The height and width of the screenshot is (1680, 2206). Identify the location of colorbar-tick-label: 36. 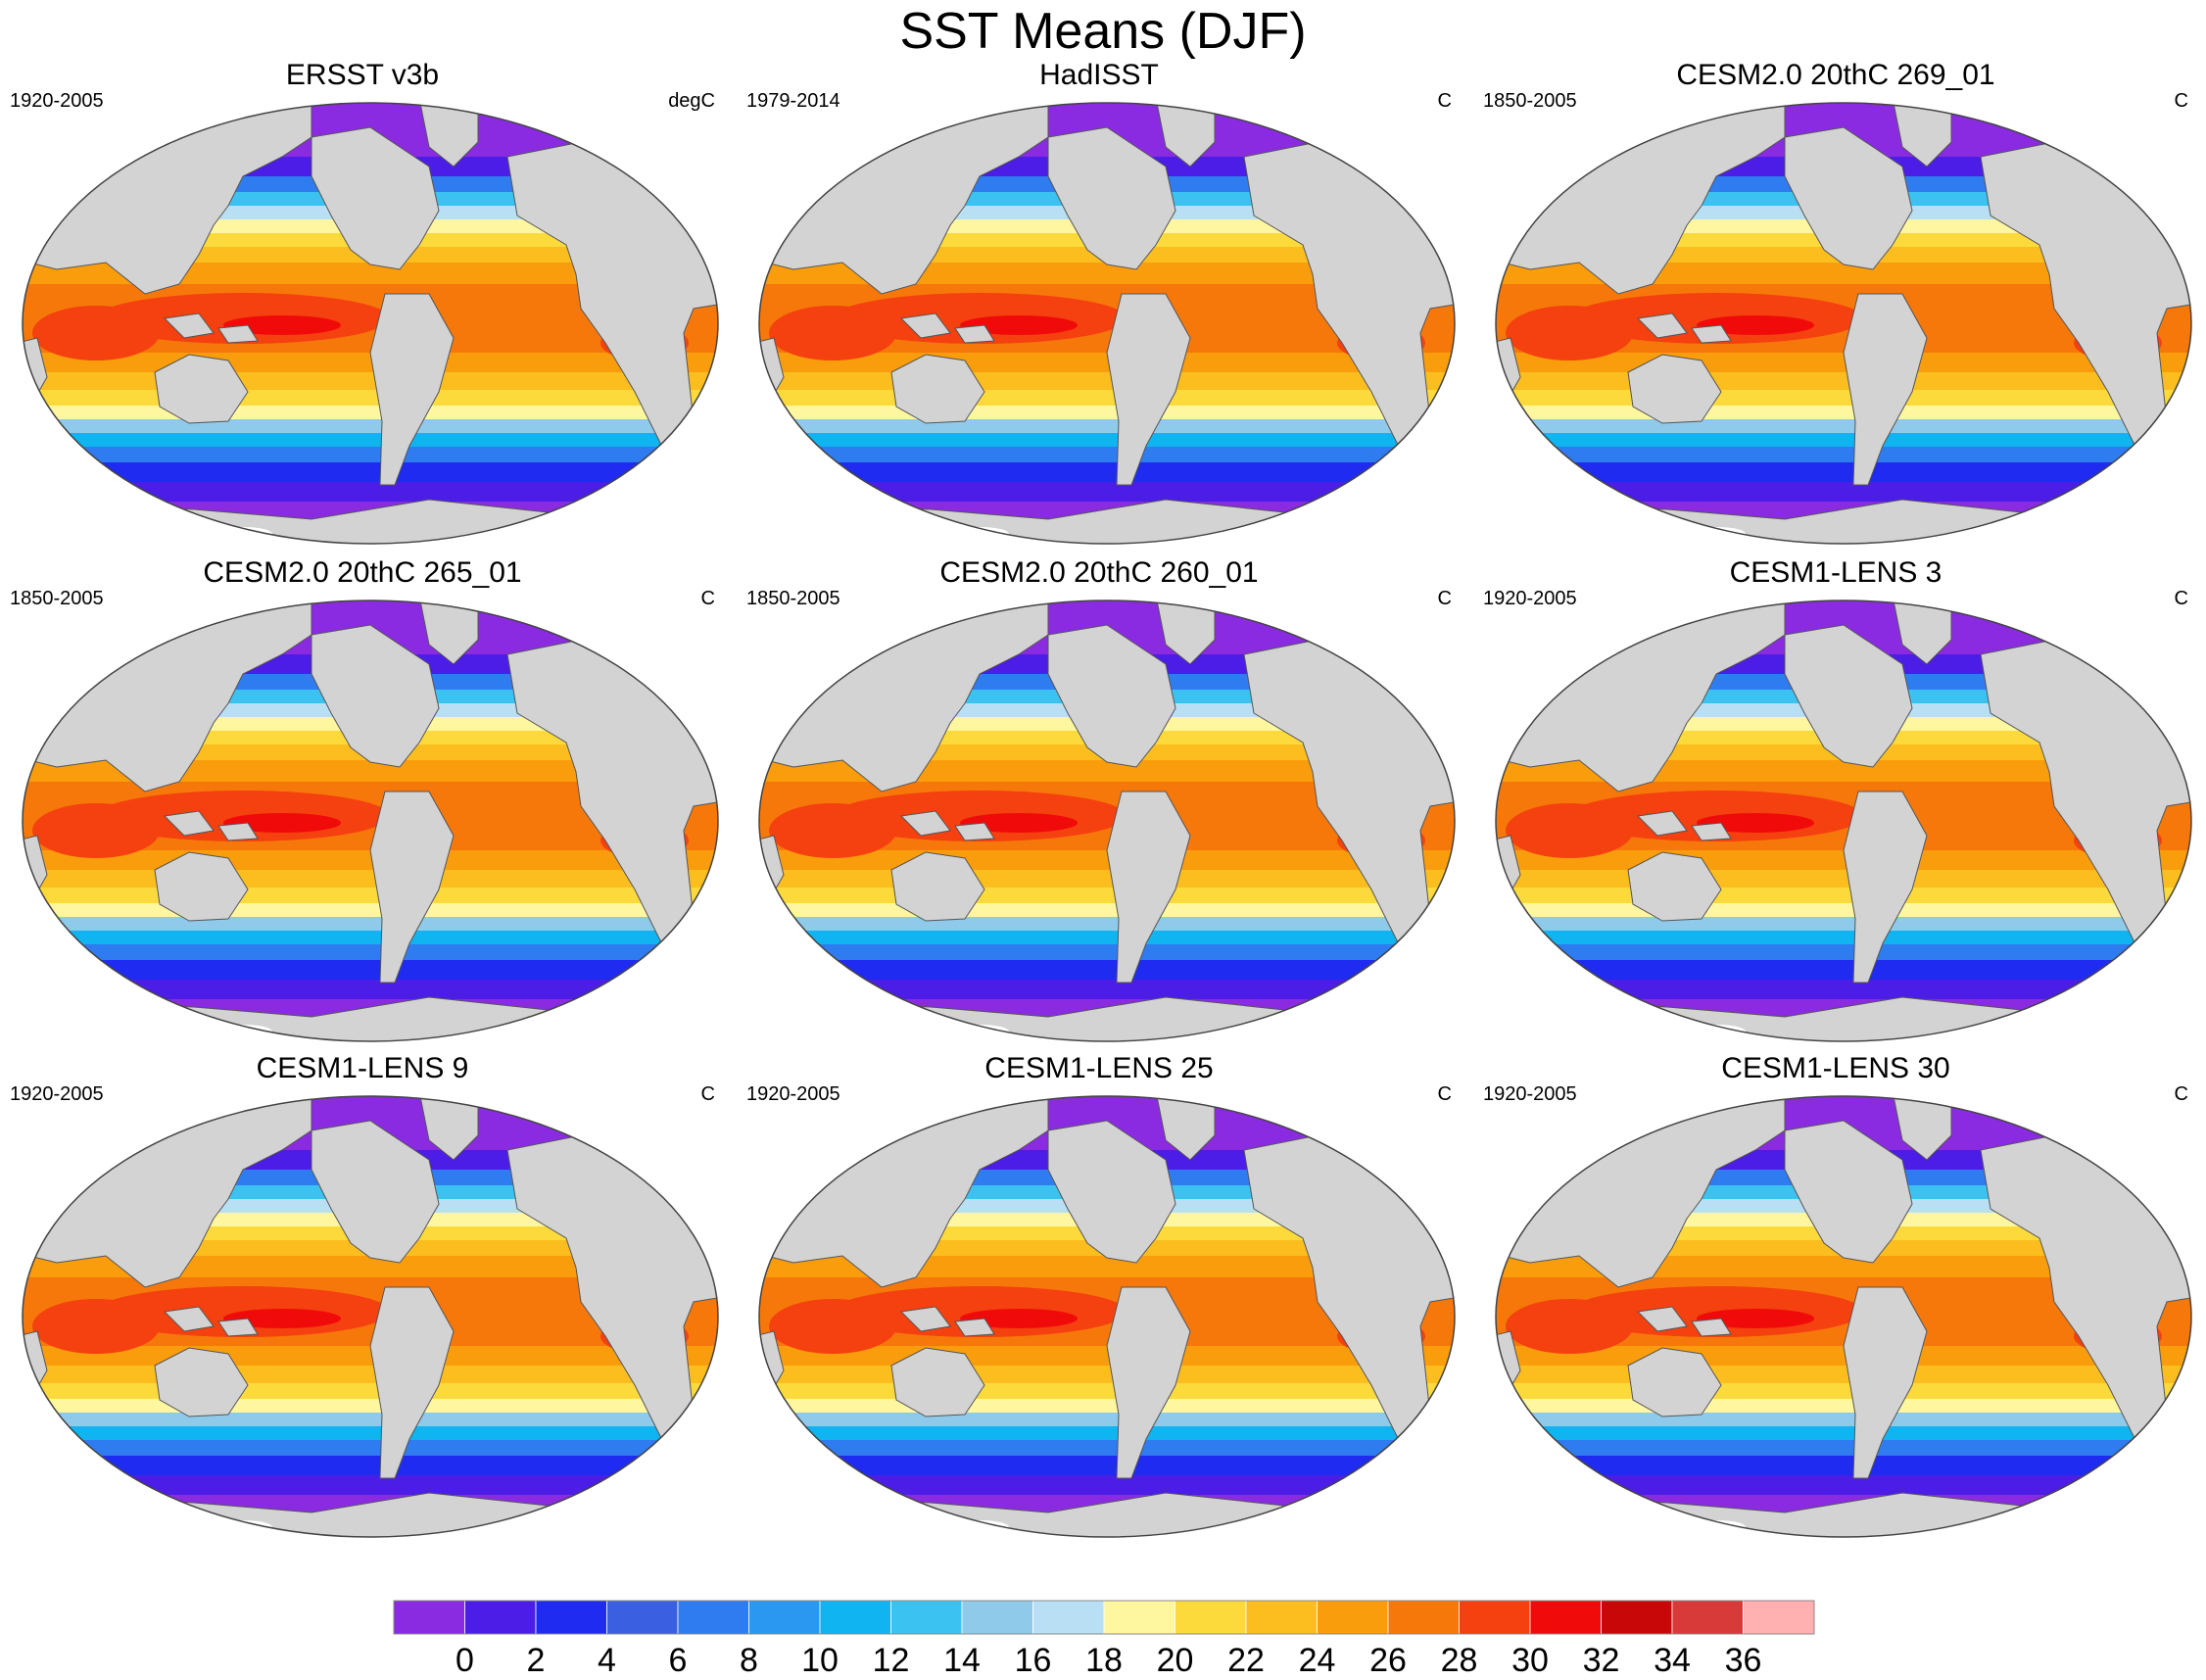
(1743, 1660).